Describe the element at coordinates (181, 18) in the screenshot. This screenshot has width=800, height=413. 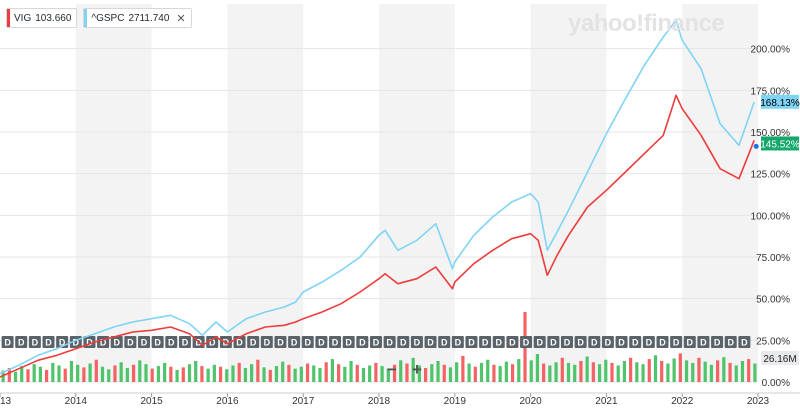
I see `close-icon: ✕` at that location.